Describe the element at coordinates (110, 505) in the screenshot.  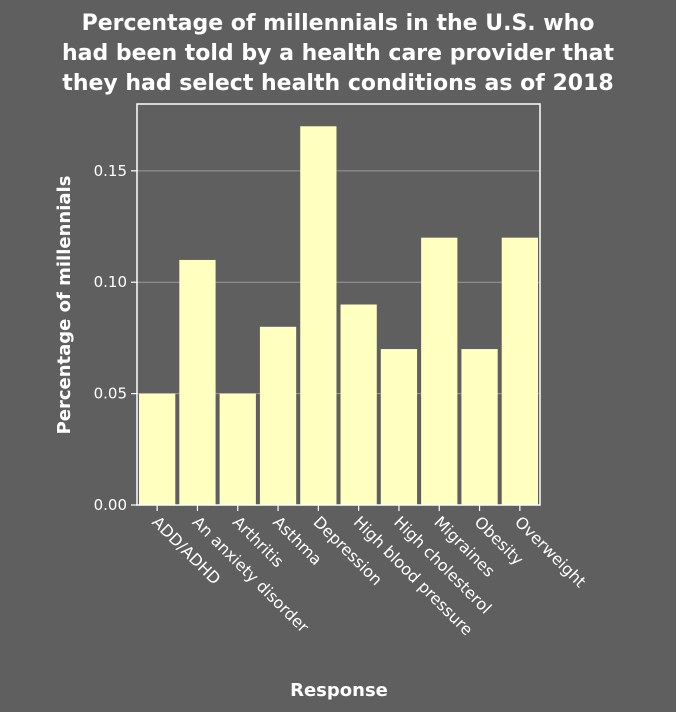
I see `y-tick-label: 0.00` at that location.